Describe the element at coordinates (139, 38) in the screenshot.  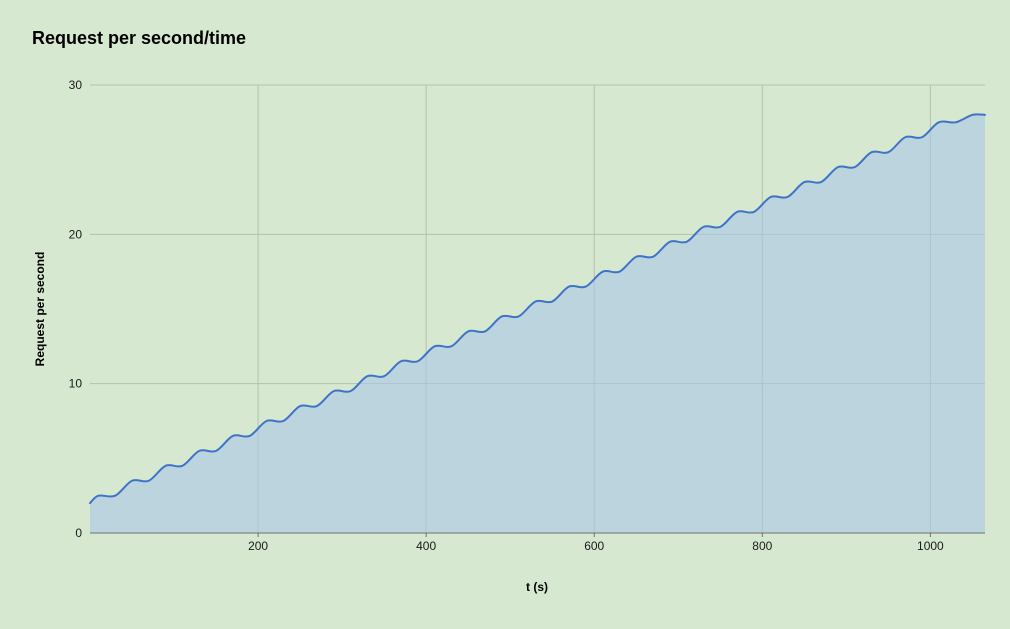
I see `chart-title: Request per second/time` at that location.